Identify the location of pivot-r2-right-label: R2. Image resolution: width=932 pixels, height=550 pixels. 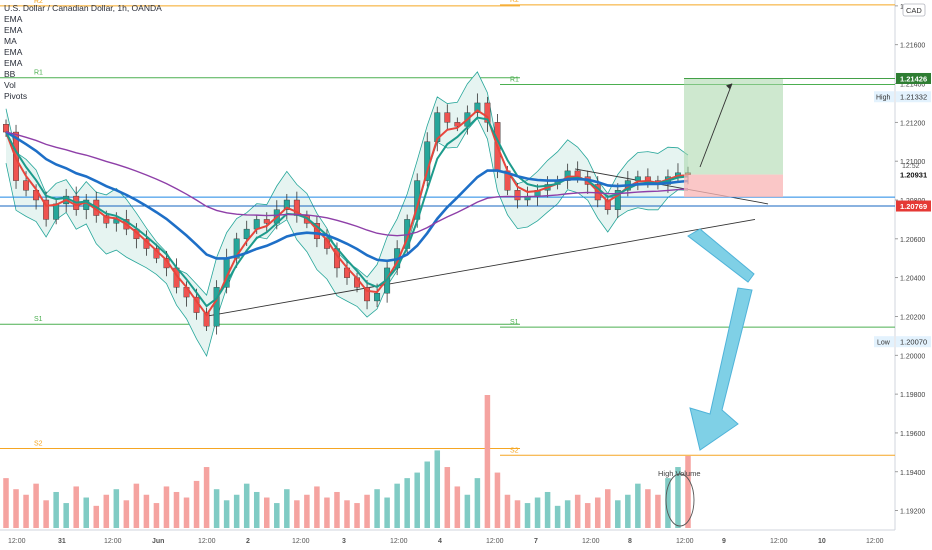
(514, 2).